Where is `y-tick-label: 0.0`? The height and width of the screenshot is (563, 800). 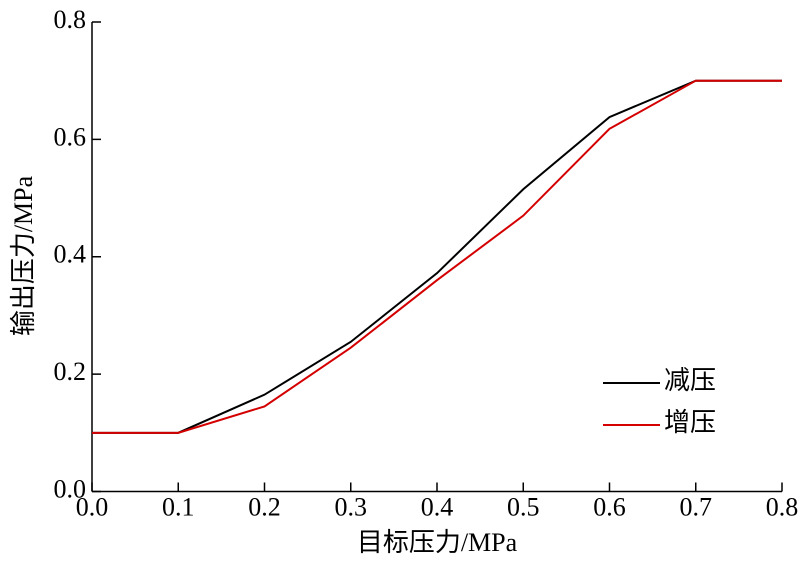
y-tick-label: 0.0 is located at coordinates (70, 488).